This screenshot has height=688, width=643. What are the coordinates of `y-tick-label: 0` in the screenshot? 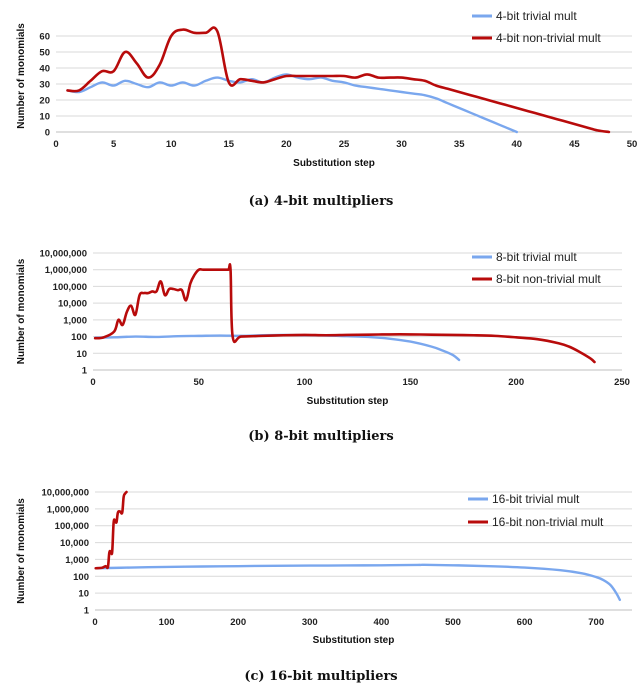 It's located at (47, 133).